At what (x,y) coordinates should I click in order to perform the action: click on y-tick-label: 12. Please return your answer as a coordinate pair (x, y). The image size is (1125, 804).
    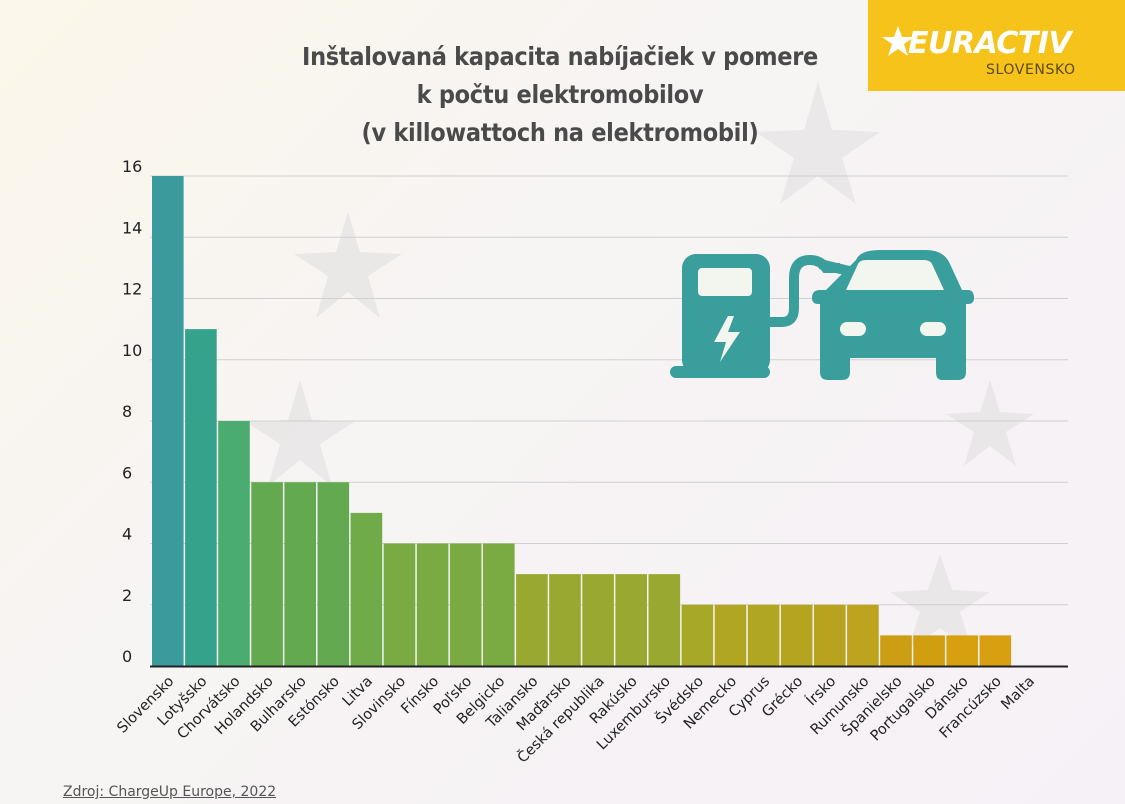
    Looking at the image, I should click on (132, 289).